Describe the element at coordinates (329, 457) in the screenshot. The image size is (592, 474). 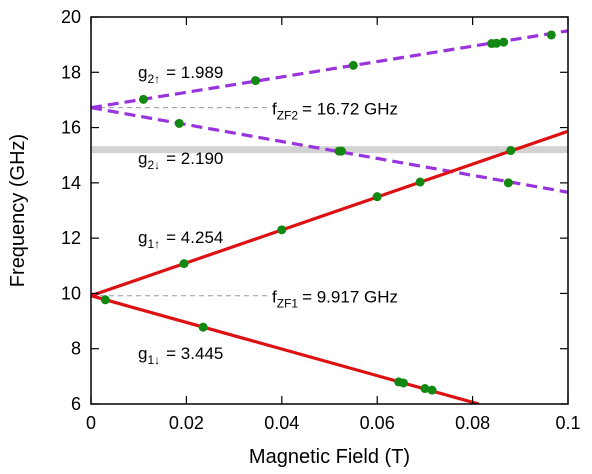
I see `x-axis-title: Magnetic Field (T)` at that location.